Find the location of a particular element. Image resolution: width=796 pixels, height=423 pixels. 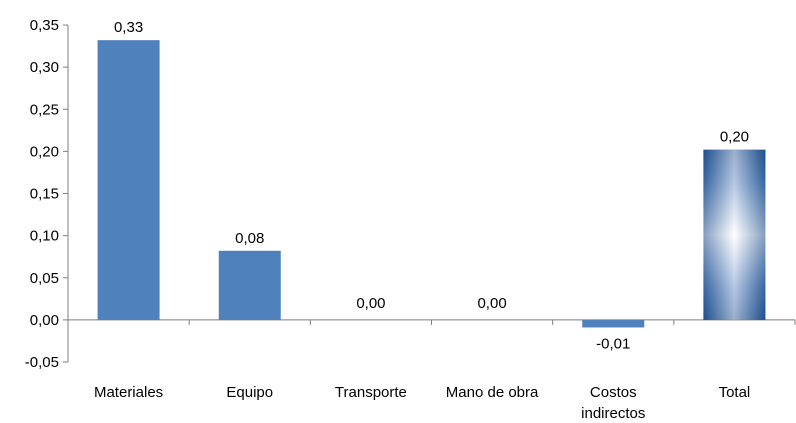

y-axis: -0,05 0,00 0,05 0,10 0,15 0,20 0,25 0,30 0,35 is located at coordinates (47, 194).